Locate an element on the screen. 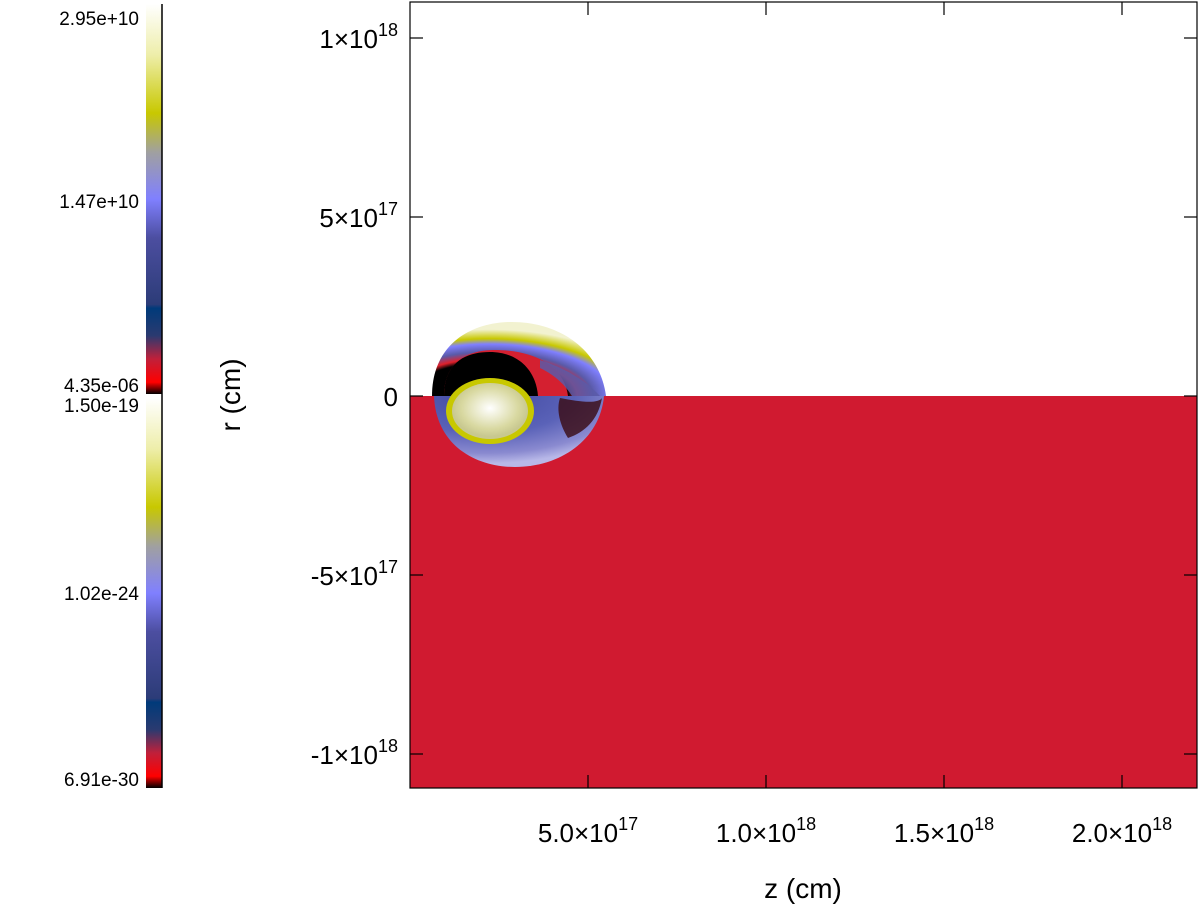 The width and height of the screenshot is (1200, 913). x-tick-label: 1.5×10¹⁸ is located at coordinates (944, 831).